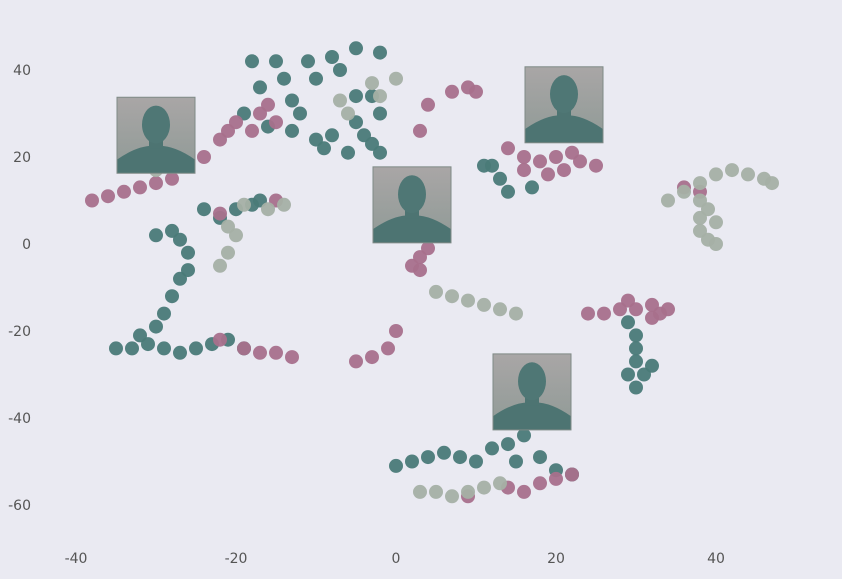  I want to click on y-tick-label: -60, so click(19, 506).